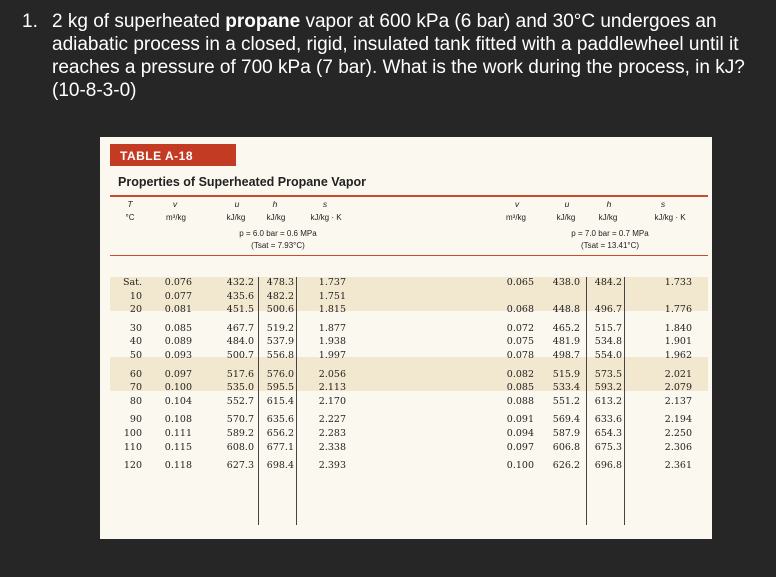 This screenshot has height=577, width=776. Describe the element at coordinates (566, 282) in the screenshot. I see `table-cell-u2: 438.0` at that location.